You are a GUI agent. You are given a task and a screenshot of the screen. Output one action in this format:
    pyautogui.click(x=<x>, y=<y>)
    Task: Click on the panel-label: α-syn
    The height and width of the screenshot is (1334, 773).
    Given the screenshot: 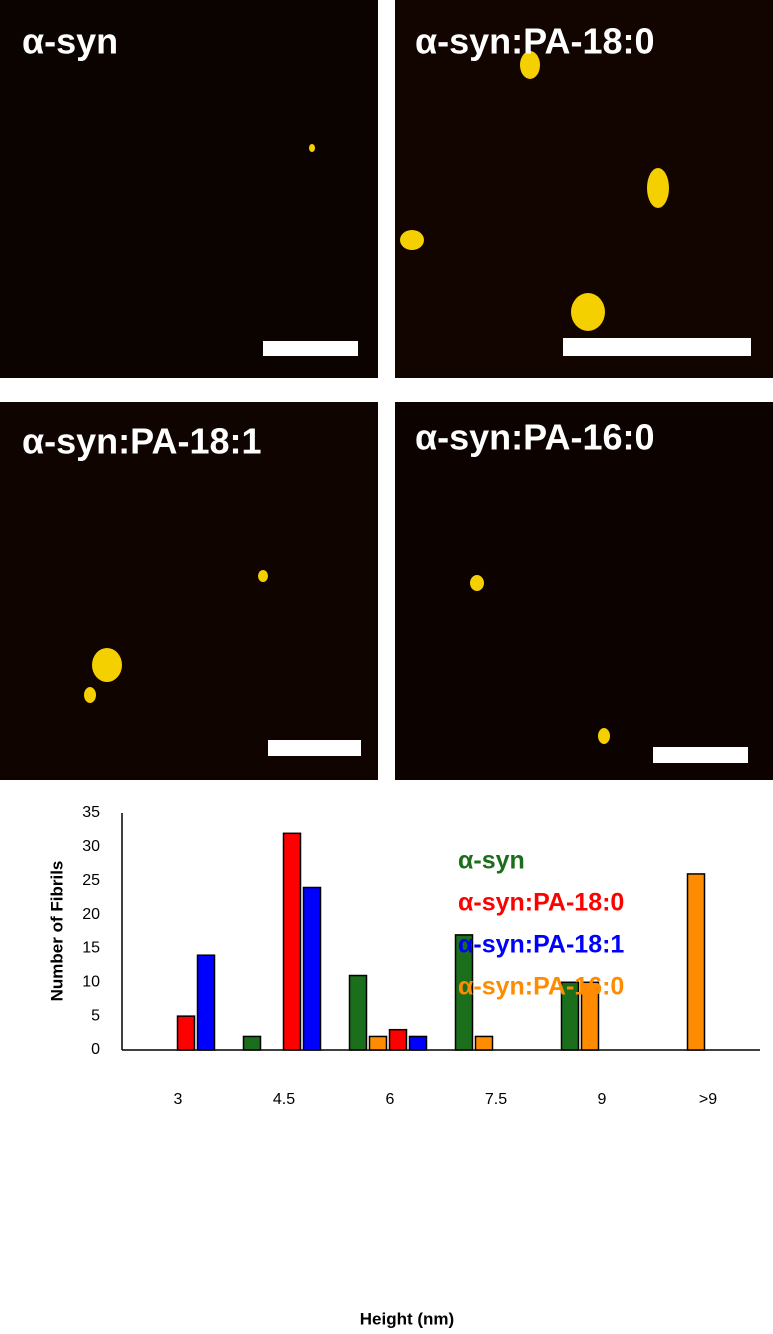 What is the action you would take?
    pyautogui.click(x=70, y=41)
    